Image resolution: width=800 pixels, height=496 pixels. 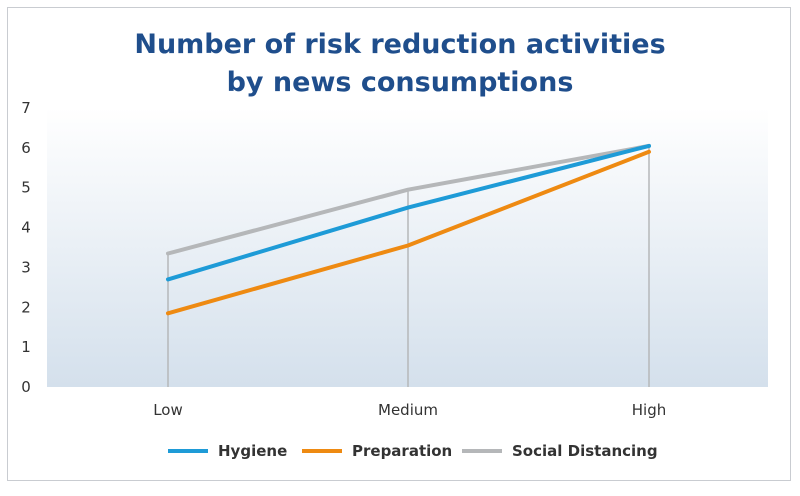 What do you see at coordinates (26, 247) in the screenshot?
I see `y-axis: 0 1 2 3 4 5 6 7` at bounding box center [26, 247].